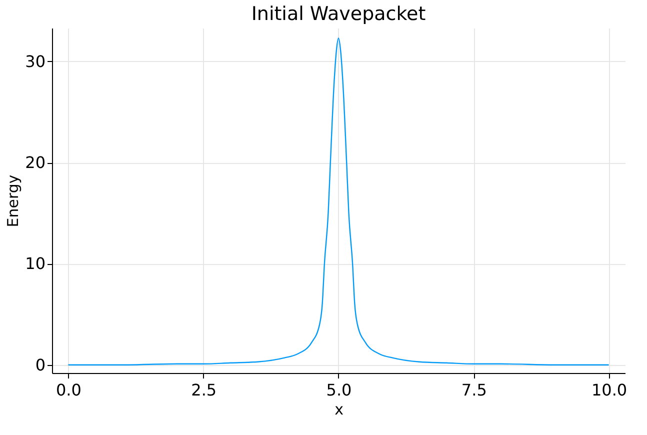 The image size is (647, 435). I want to click on y-tick-label: 20, so click(35, 162).